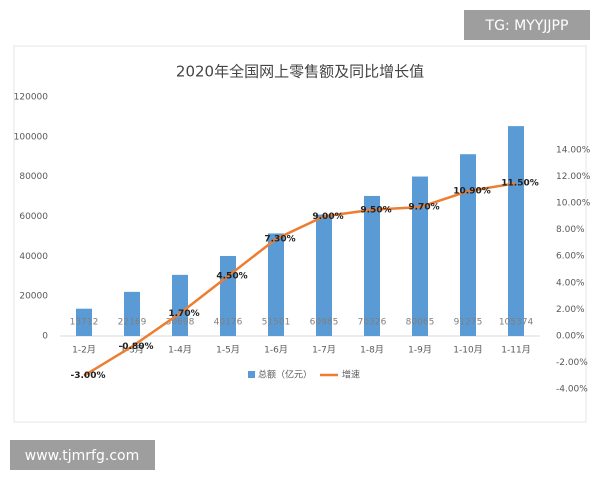 The width and height of the screenshot is (600, 480). What do you see at coordinates (300, 72) in the screenshot?
I see `chart-title: 2020年全国网上零售额及同比增长值` at bounding box center [300, 72].